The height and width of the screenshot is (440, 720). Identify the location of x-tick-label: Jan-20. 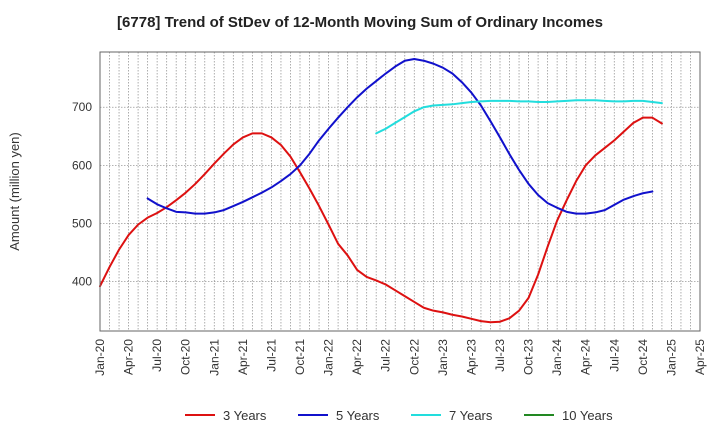
(100, 357).